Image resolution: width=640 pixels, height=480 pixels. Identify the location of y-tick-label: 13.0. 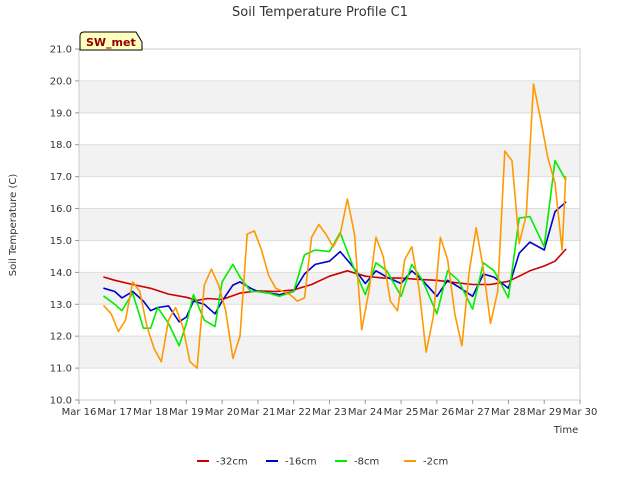
(61, 305).